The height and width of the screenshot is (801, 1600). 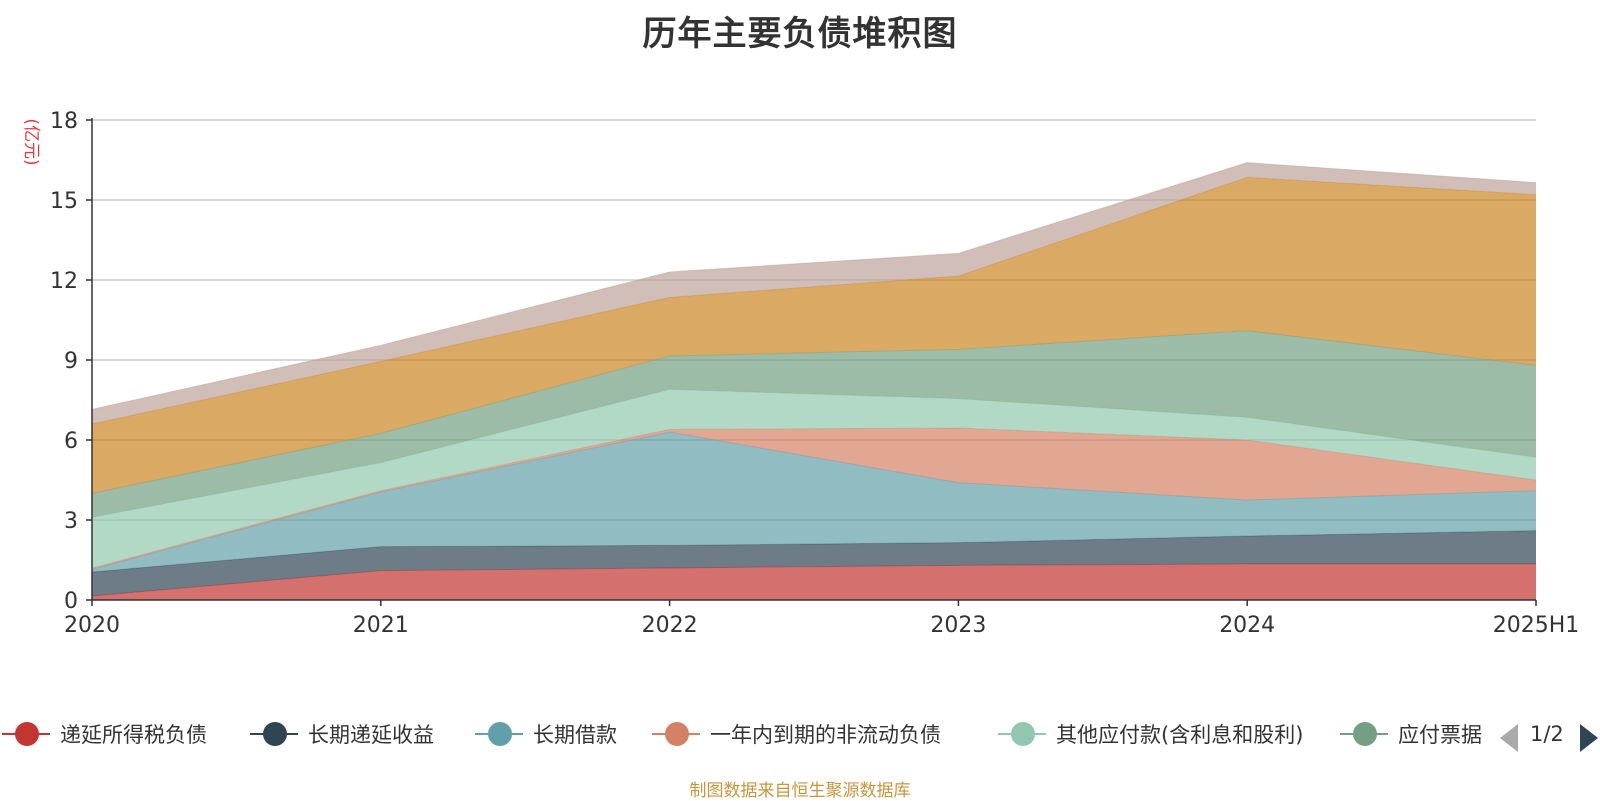 What do you see at coordinates (71, 521) in the screenshot?
I see `y-tick-label: 3` at bounding box center [71, 521].